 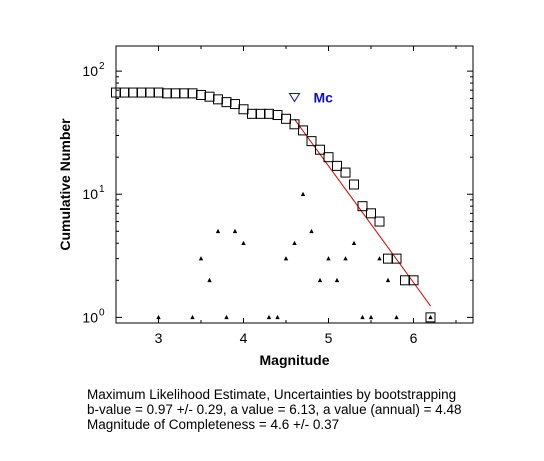 I want to click on y-axis-title: Cumulative Number, so click(x=65, y=184).